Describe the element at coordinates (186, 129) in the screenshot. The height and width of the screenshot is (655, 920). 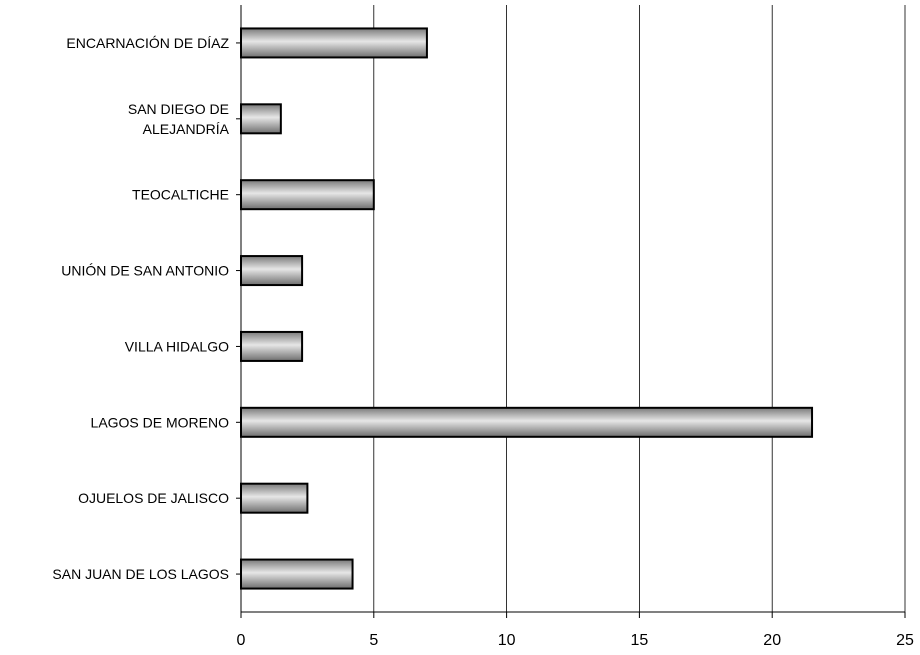
I see `category-label: ALEJANDRÍA` at that location.